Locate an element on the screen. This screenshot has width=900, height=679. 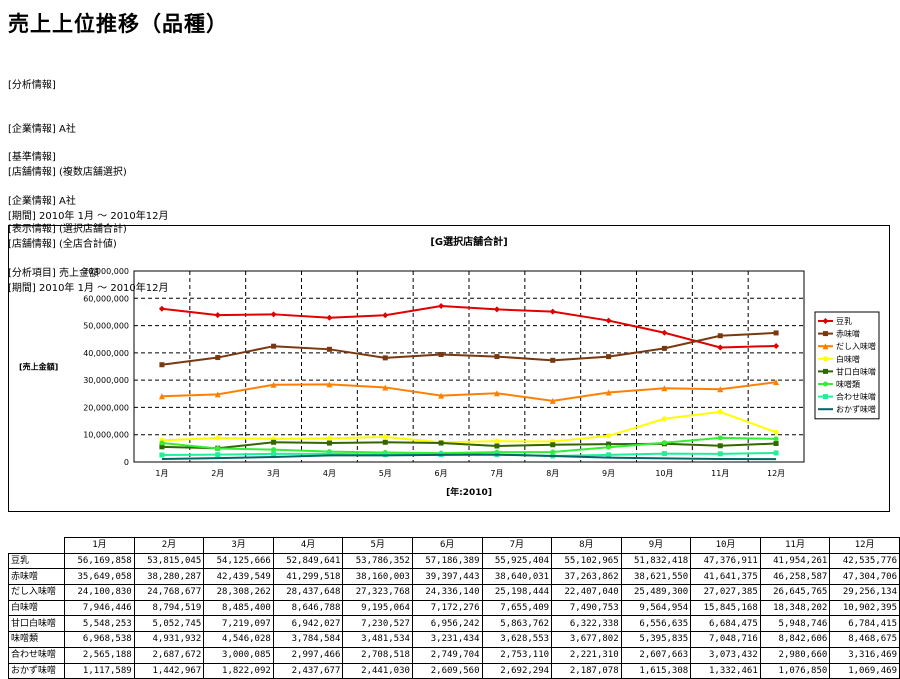
x-tick-label: 11月 is located at coordinates (720, 473).